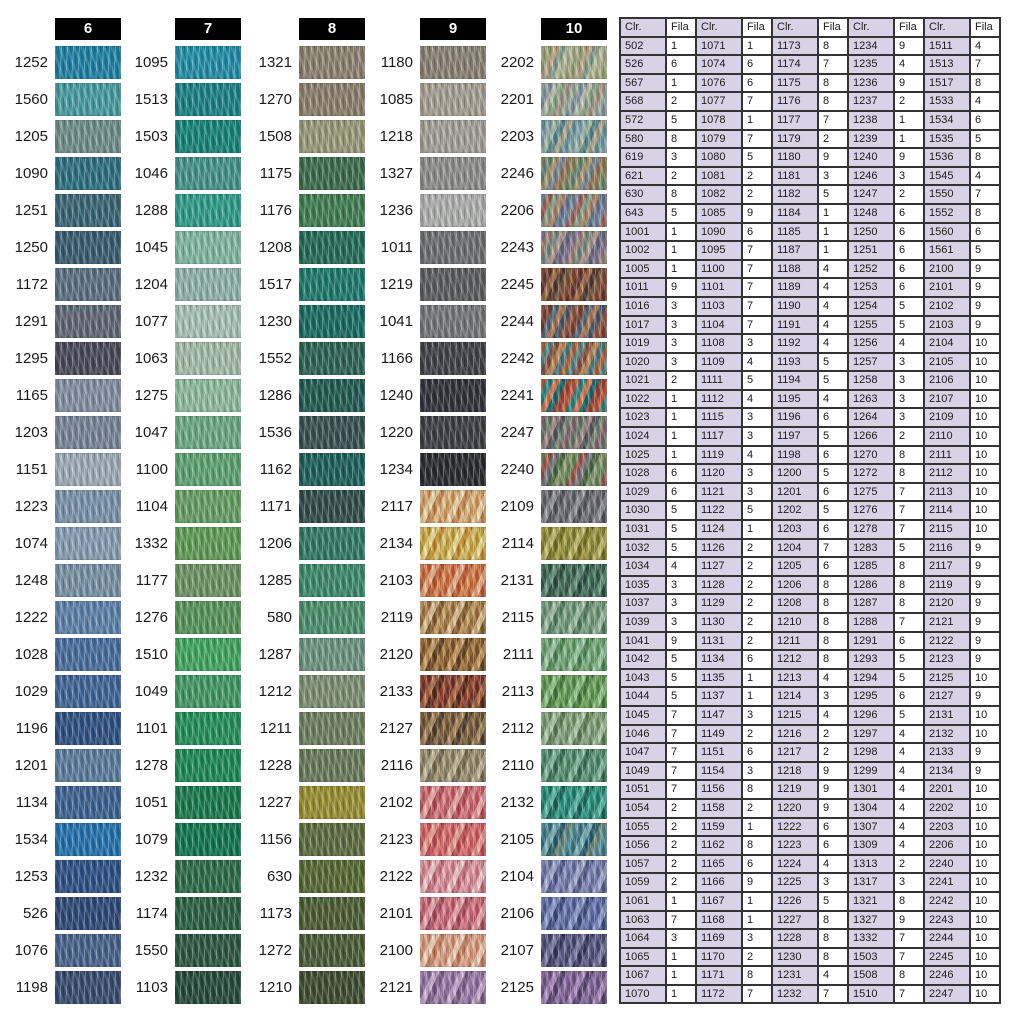  I want to click on table-cell: 1225, so click(795, 882).